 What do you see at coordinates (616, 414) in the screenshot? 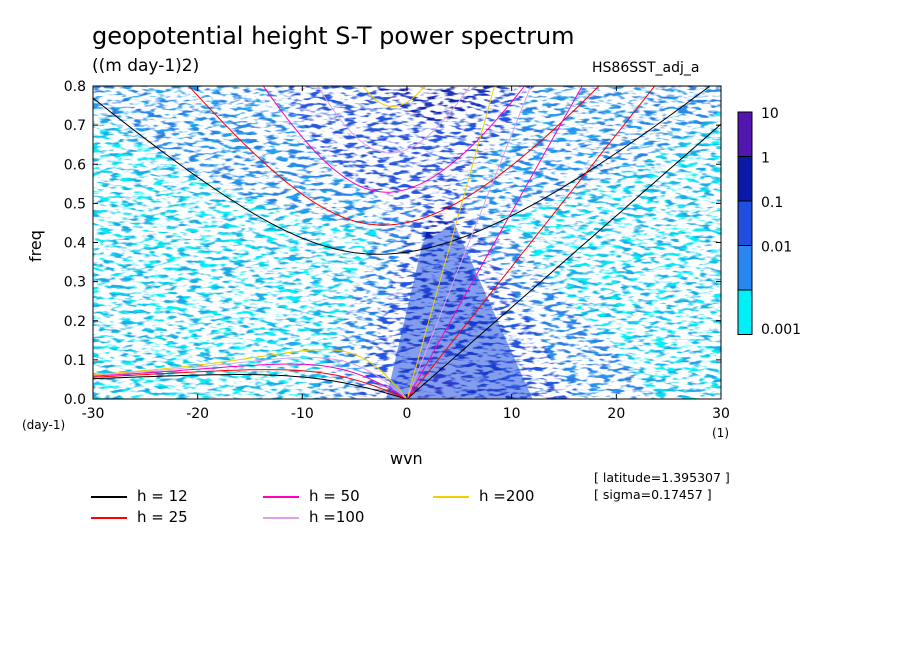
I see `x-tick-label: 20` at bounding box center [616, 414].